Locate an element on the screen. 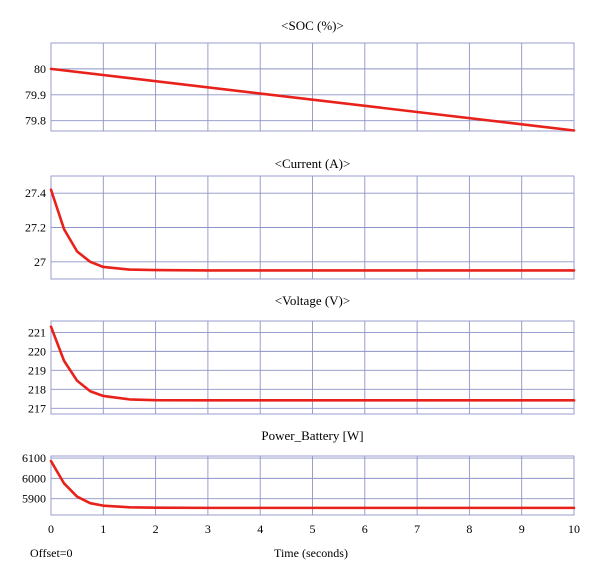 This screenshot has height=581, width=600. x-tick-label: 9 is located at coordinates (522, 529).